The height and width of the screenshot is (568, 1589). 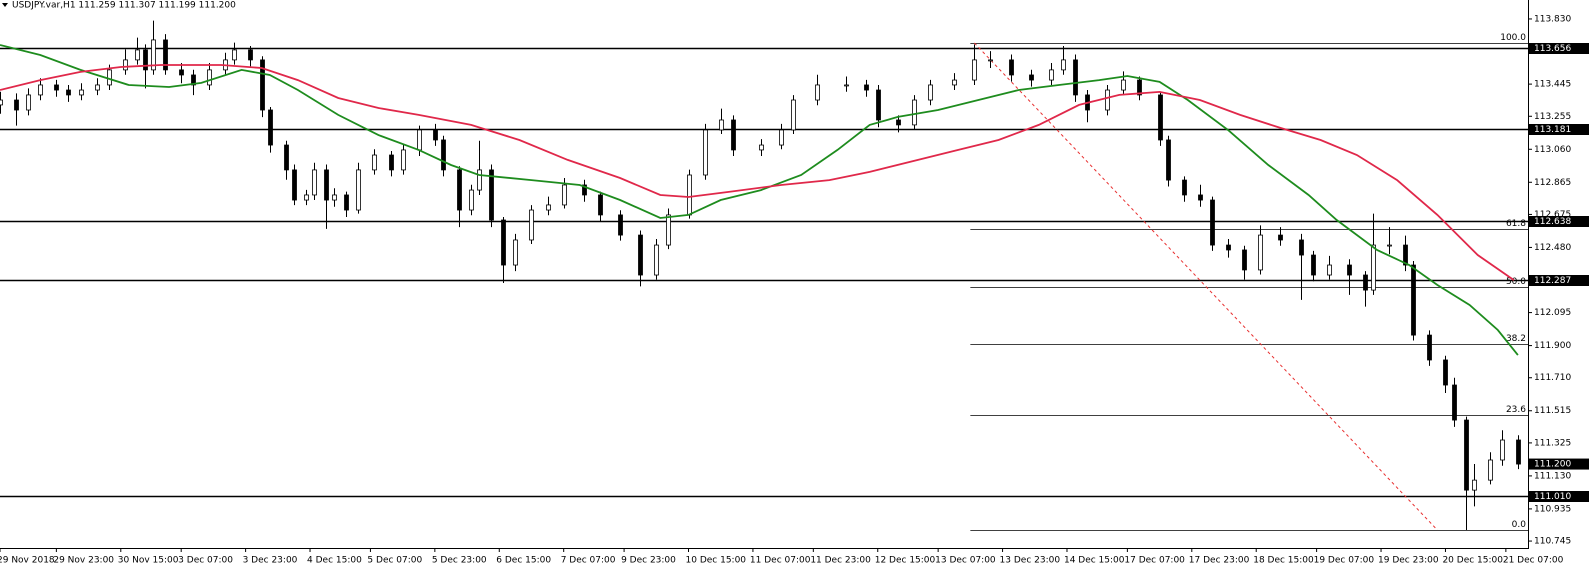 What do you see at coordinates (1552, 150) in the screenshot?
I see `y-tick-label: 113.060` at bounding box center [1552, 150].